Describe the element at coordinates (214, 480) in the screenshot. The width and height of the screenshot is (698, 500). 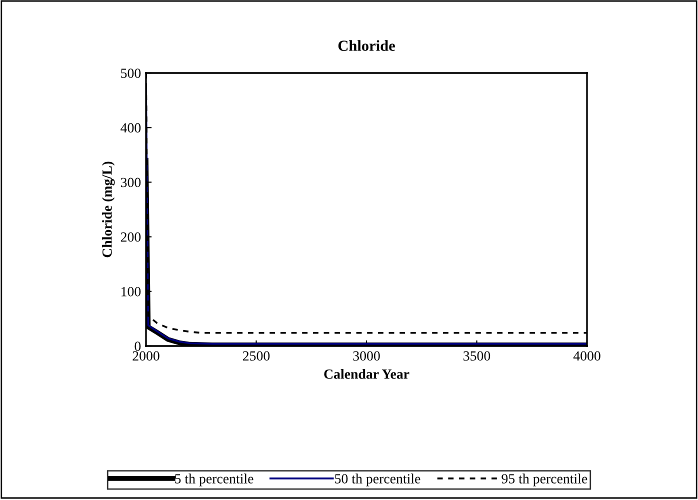
I see `legend-label: 5 th percentile` at that location.